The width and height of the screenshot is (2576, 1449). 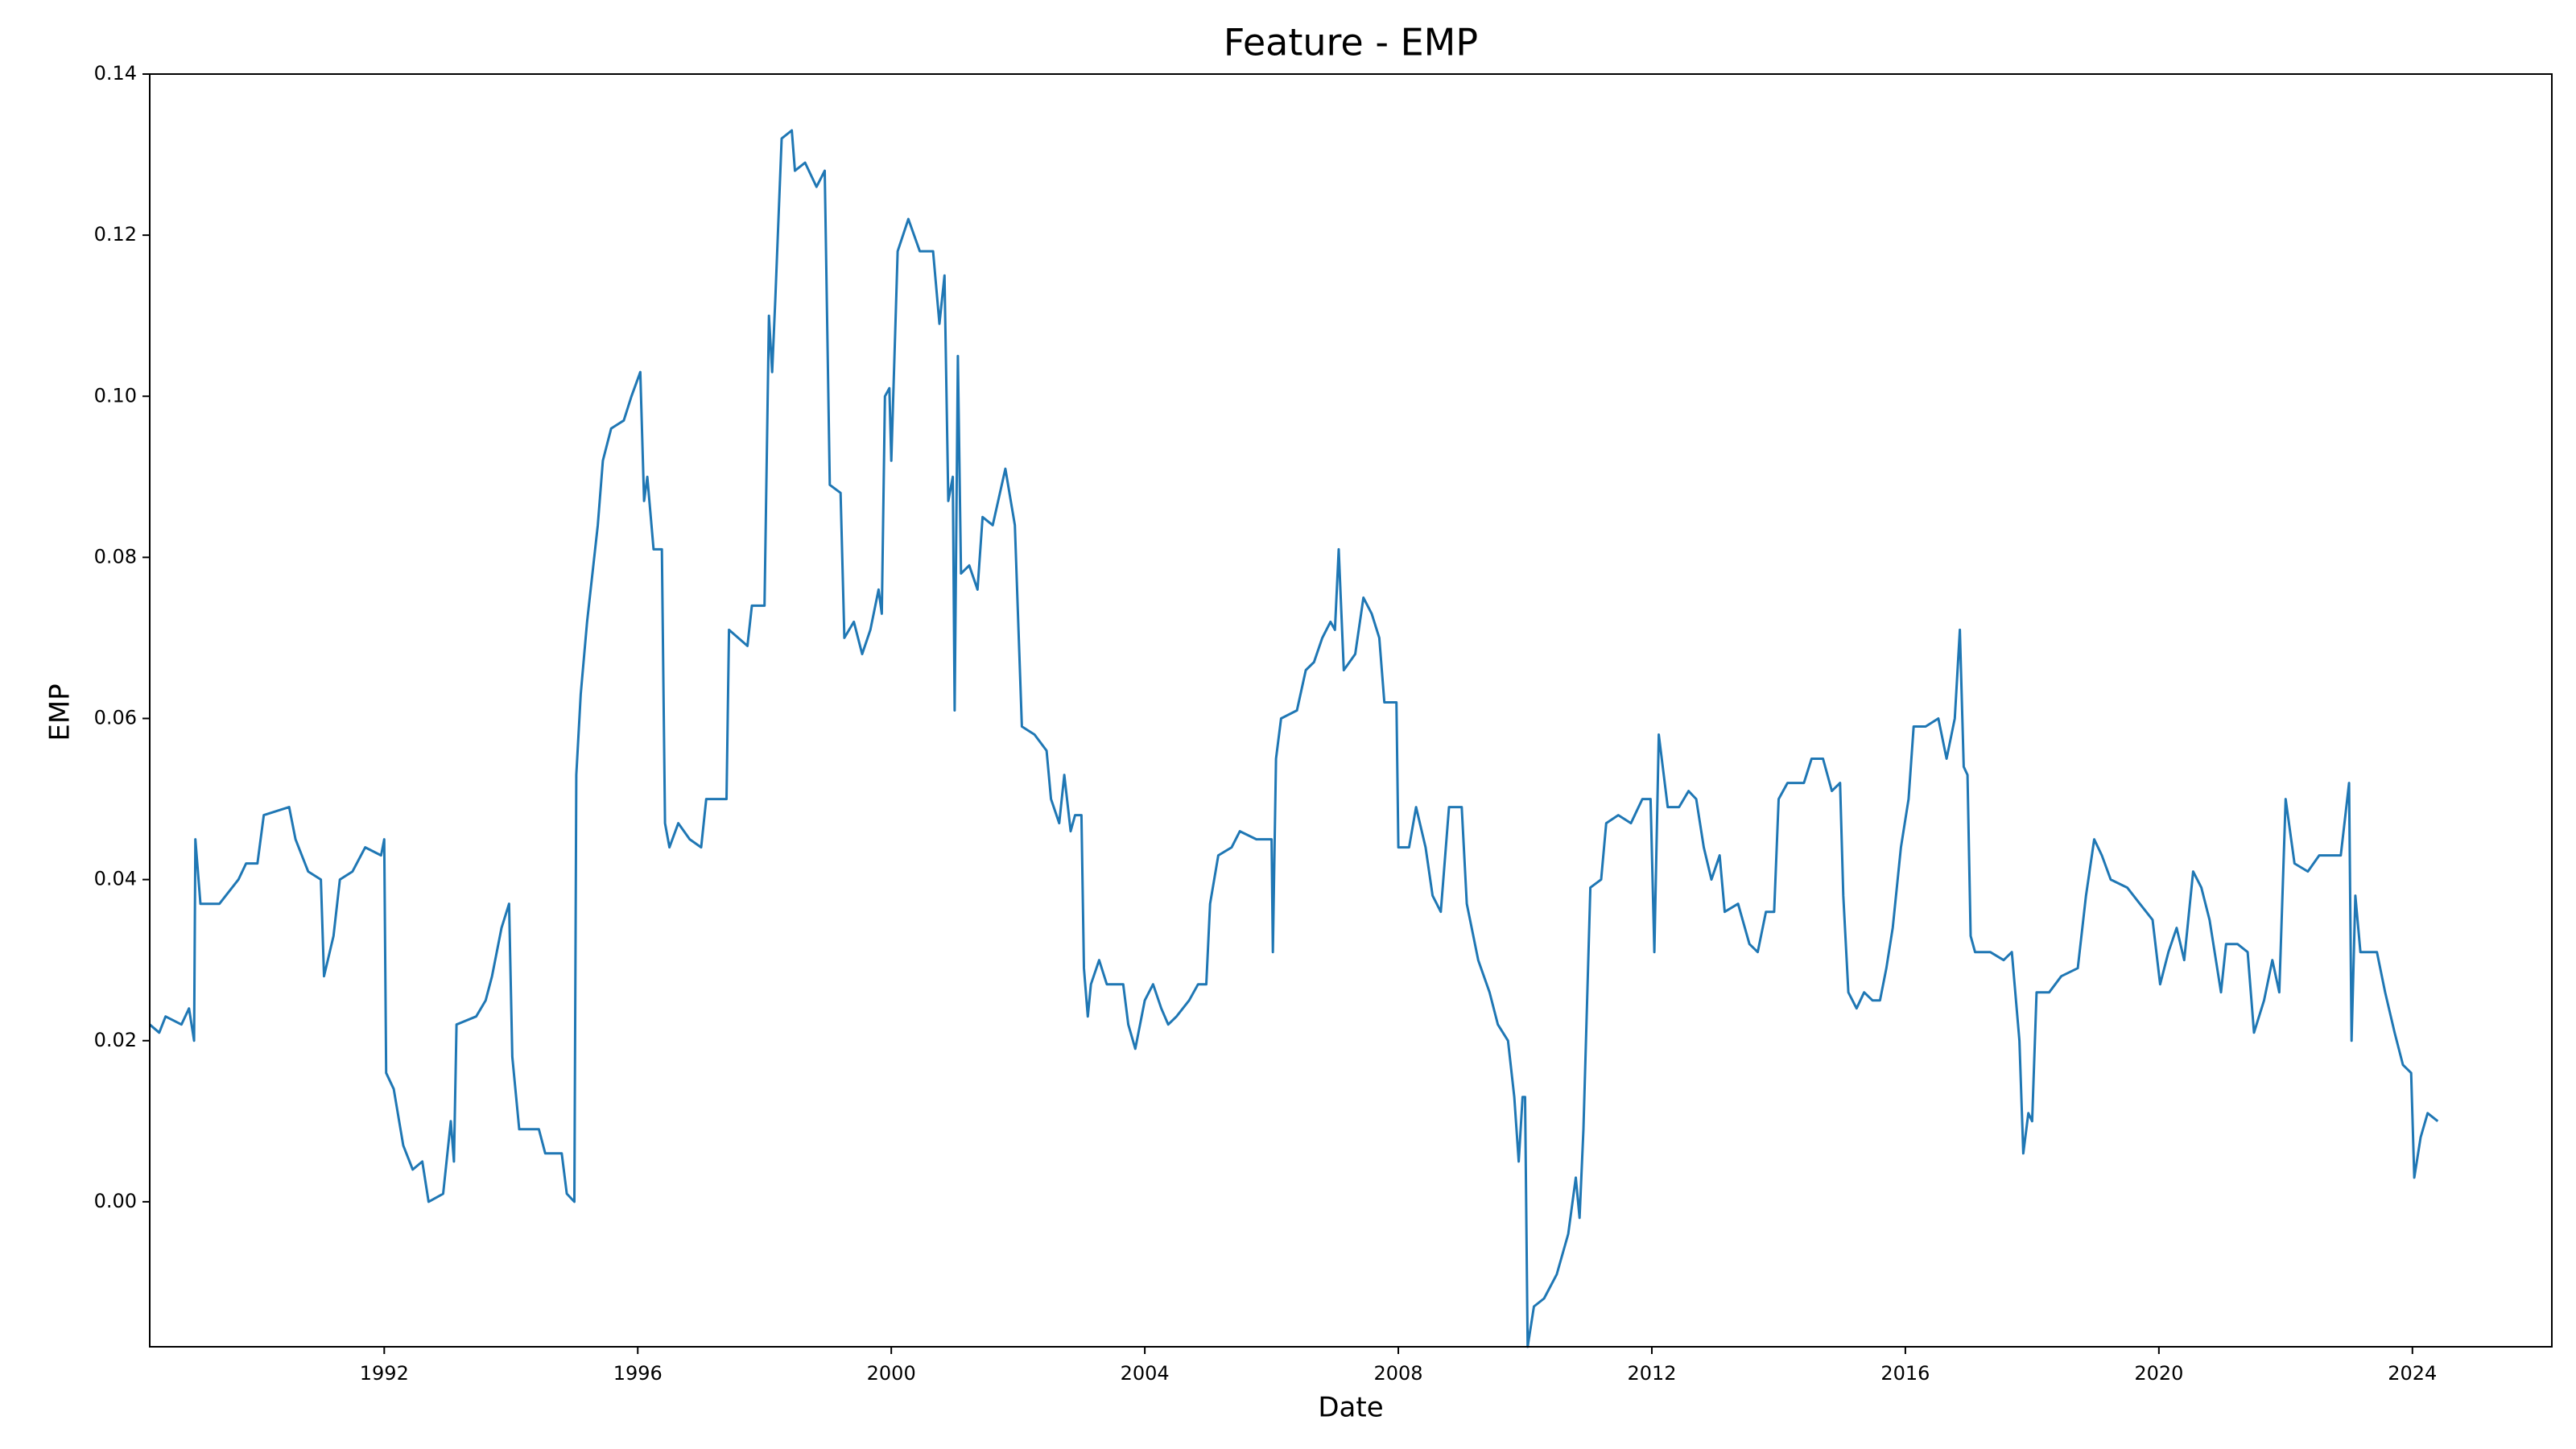 I want to click on x-tick-label: 1992, so click(x=384, y=1373).